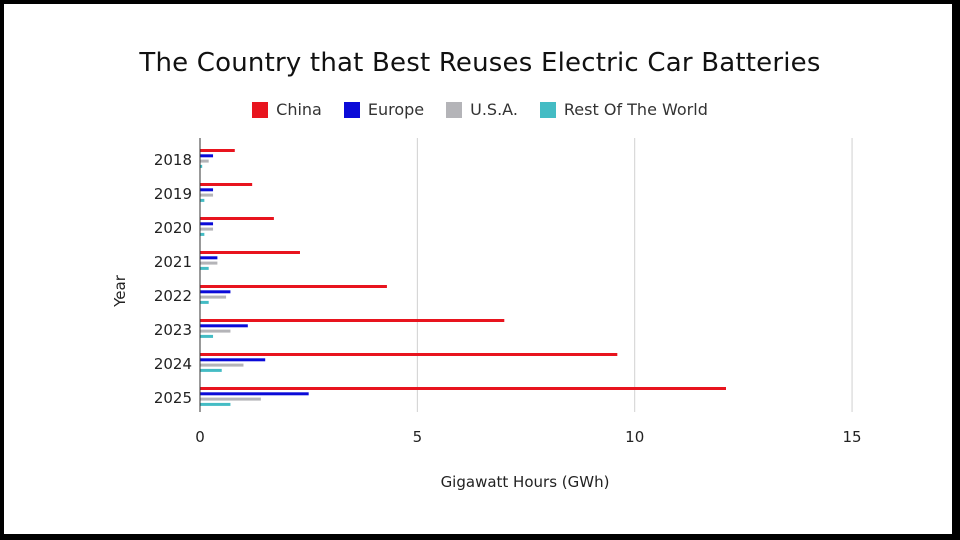 The height and width of the screenshot is (540, 960). What do you see at coordinates (230, 399) in the screenshot?
I see `bar-u-s-a-2025` at bounding box center [230, 399].